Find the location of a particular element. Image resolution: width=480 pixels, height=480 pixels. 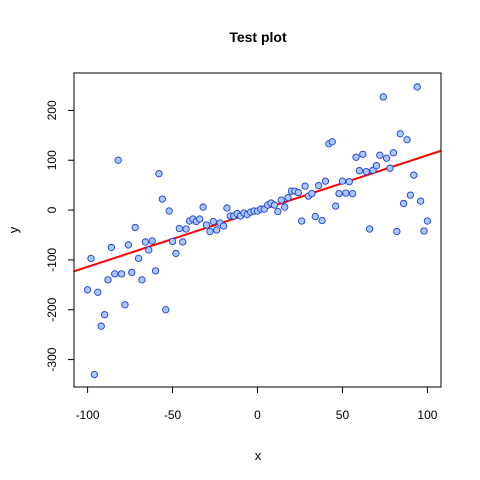

y-tick-label: -300 is located at coordinates (52, 359).